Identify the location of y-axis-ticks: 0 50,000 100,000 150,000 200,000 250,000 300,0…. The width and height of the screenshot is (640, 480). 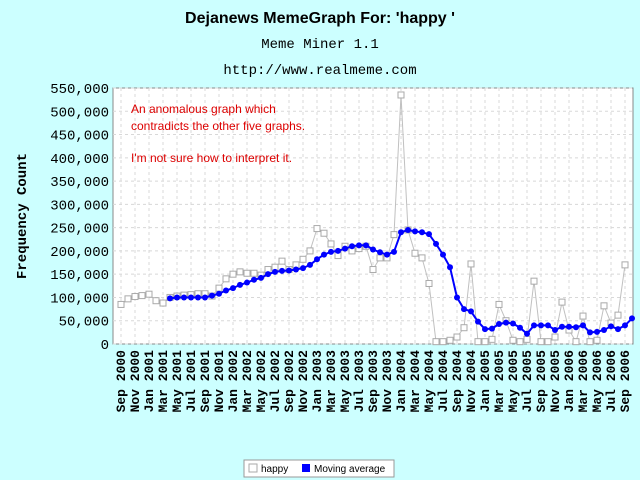
(79, 218).